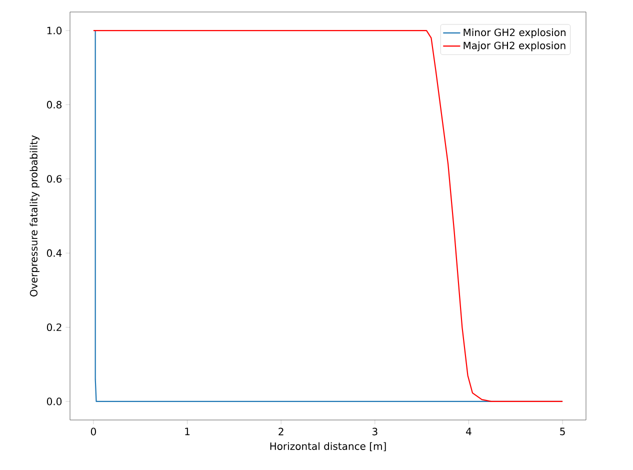 Image resolution: width=633 pixels, height=470 pixels. What do you see at coordinates (515, 47) in the screenshot?
I see `legend-label: Major GH2 explosion` at bounding box center [515, 47].